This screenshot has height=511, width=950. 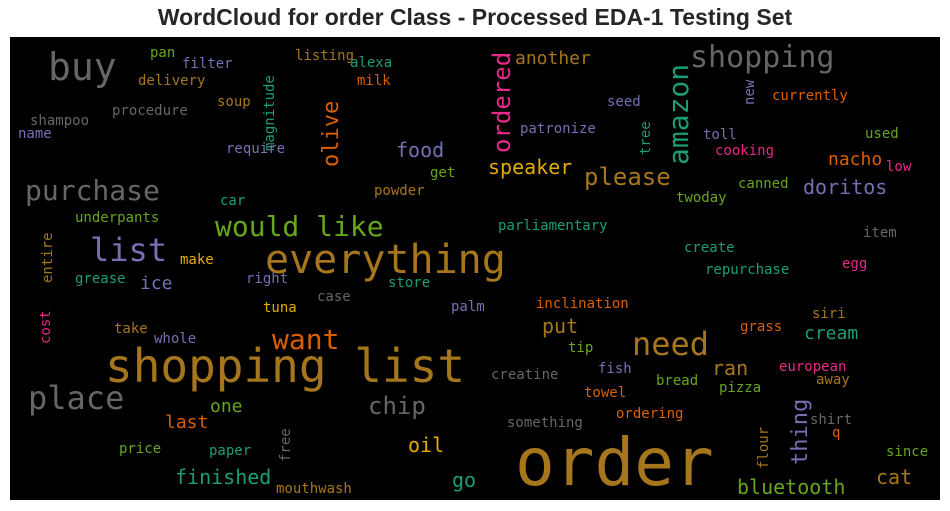 What do you see at coordinates (763, 184) in the screenshot?
I see `word-canned: canned` at bounding box center [763, 184].